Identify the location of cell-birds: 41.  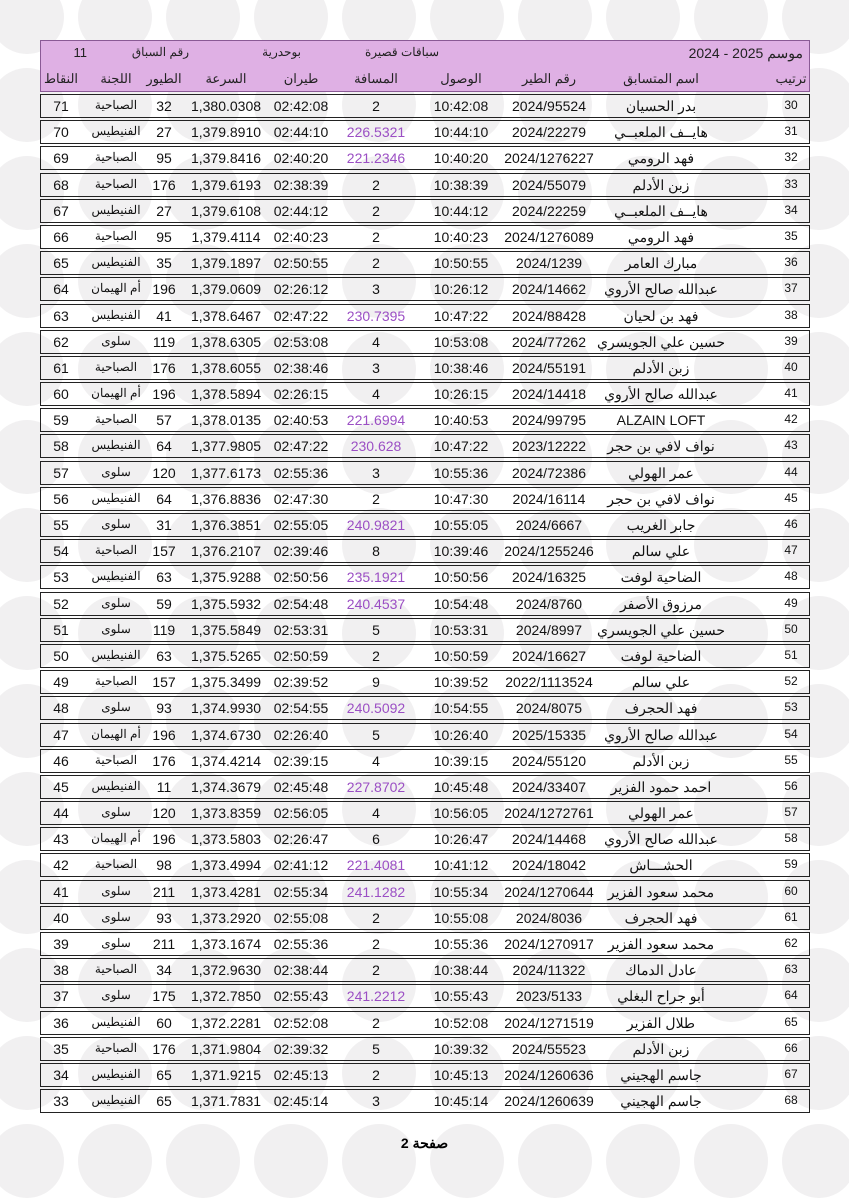
(164, 315).